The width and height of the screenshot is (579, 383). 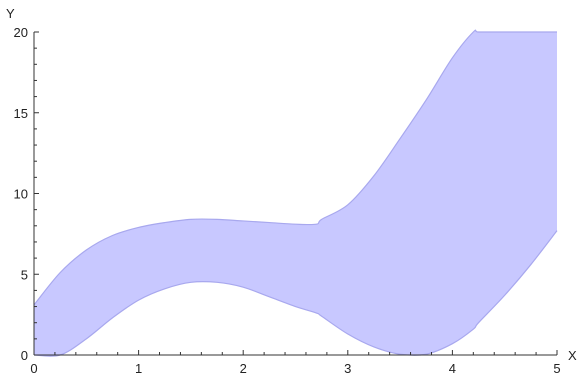 I want to click on x-tick-label: 3, so click(x=347, y=368).